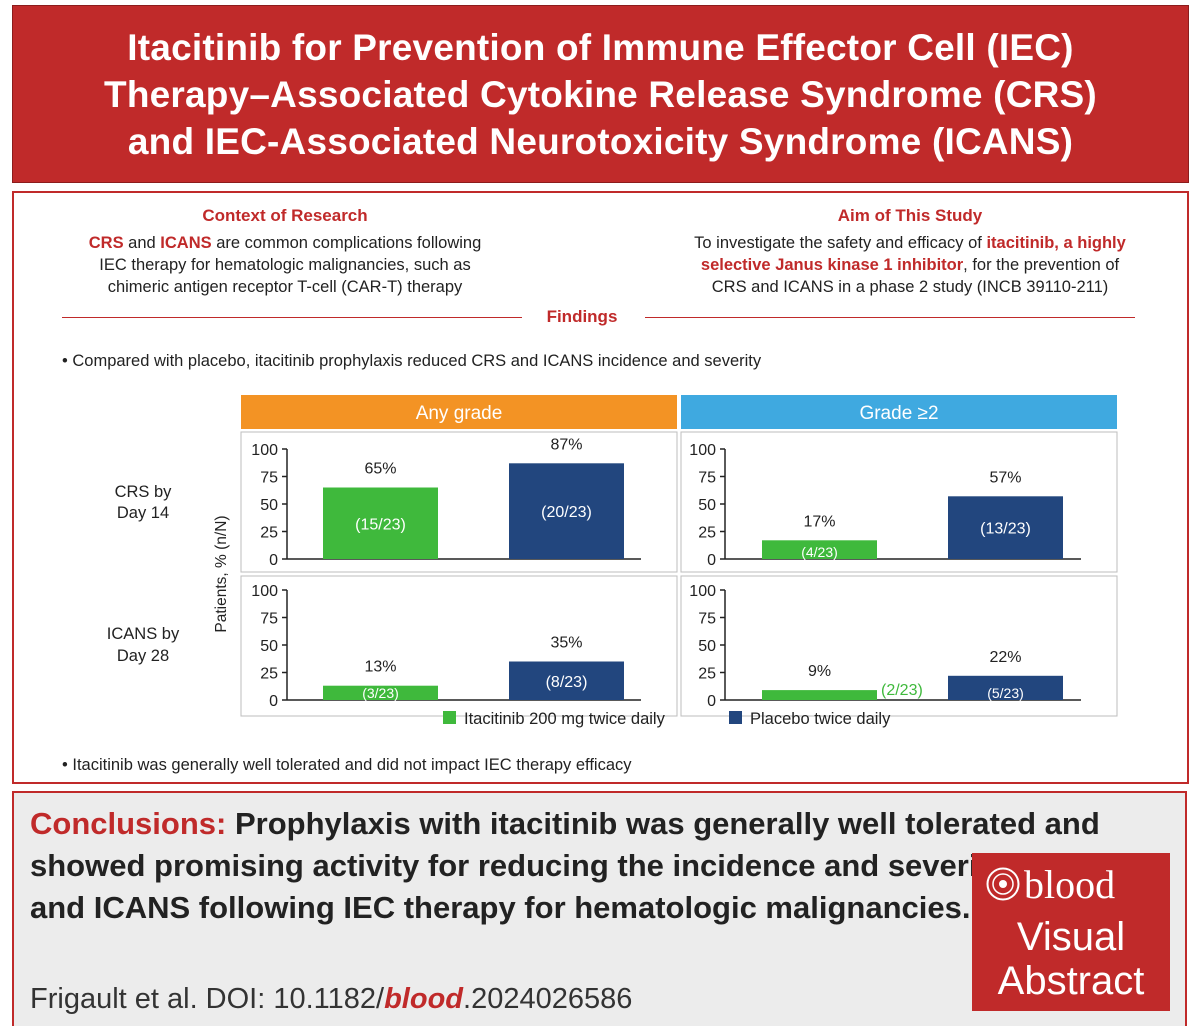  I want to click on aim-line2: , for the prevention of, so click(1041, 265).